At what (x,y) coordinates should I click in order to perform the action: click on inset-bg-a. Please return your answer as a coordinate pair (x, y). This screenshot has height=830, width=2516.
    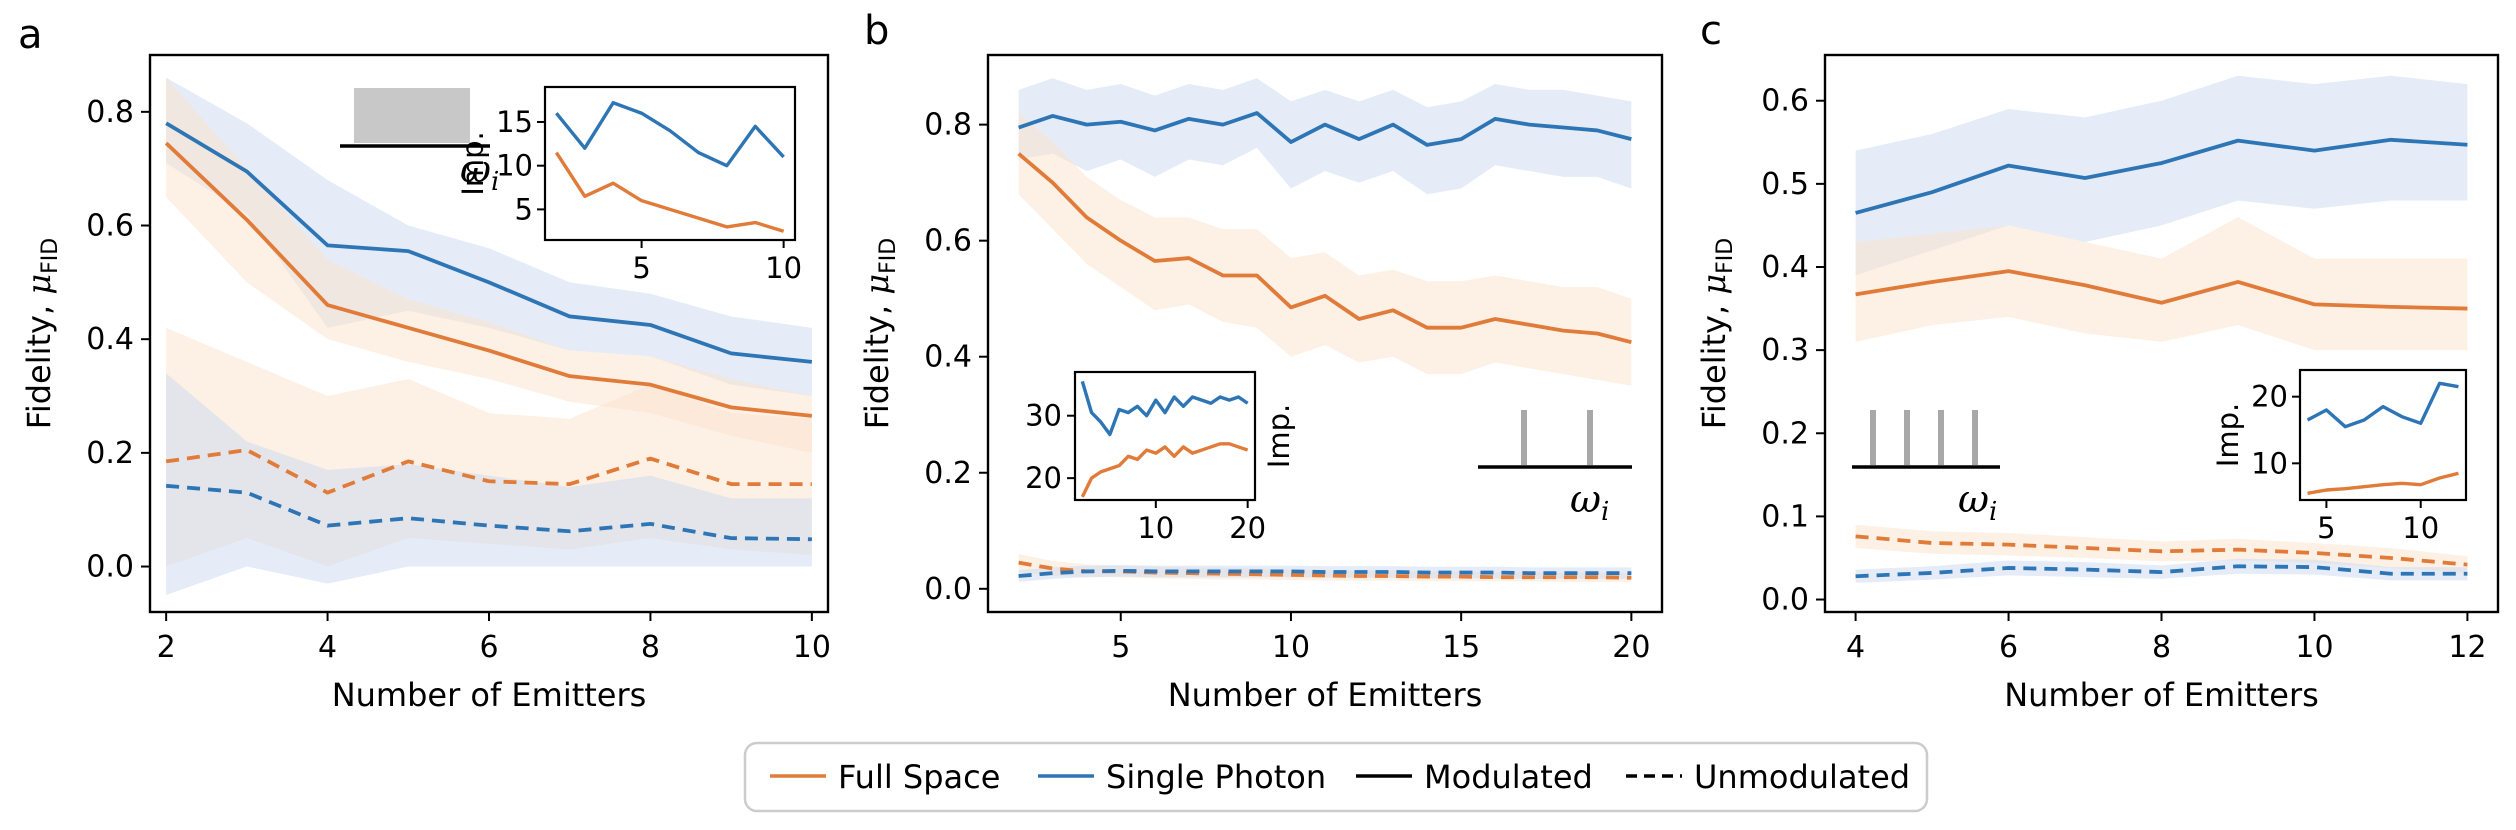
    Looking at the image, I should click on (670, 163).